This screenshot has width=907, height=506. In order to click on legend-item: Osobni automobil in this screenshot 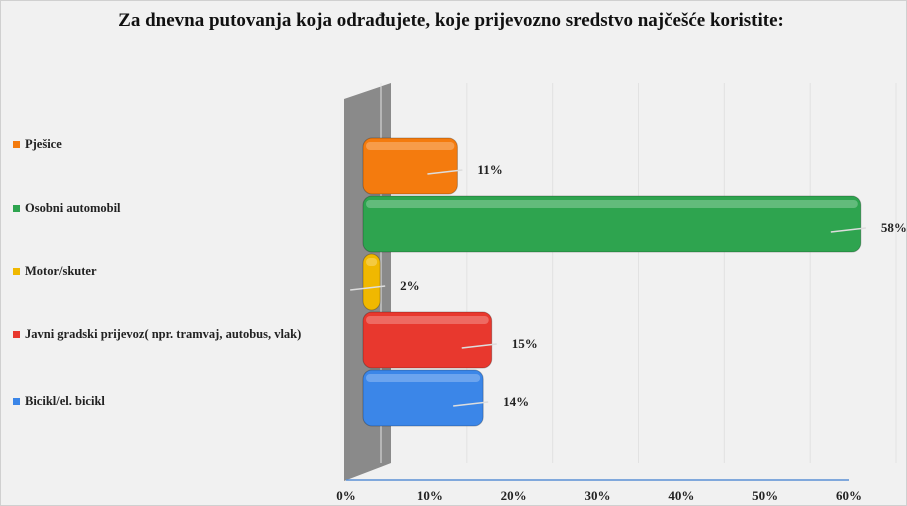, I will do `click(179, 208)`.